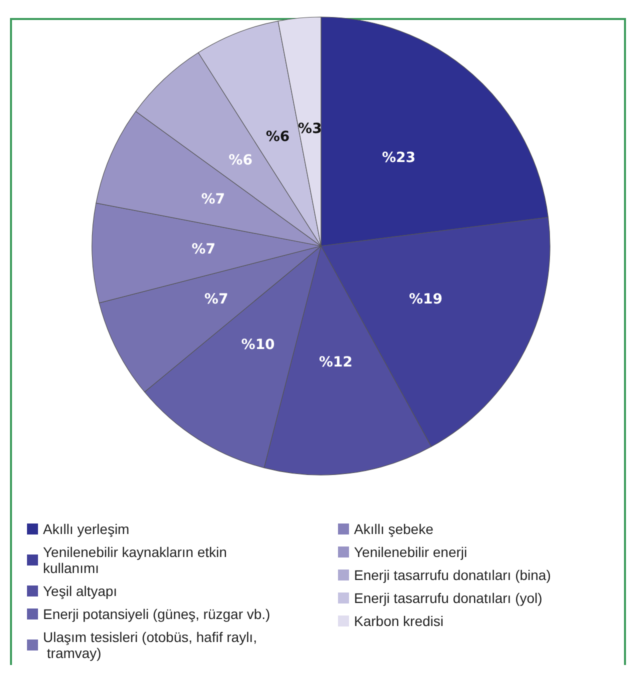 The width and height of the screenshot is (638, 673). I want to click on legend-label: Yeşil altyapı, so click(80, 591).